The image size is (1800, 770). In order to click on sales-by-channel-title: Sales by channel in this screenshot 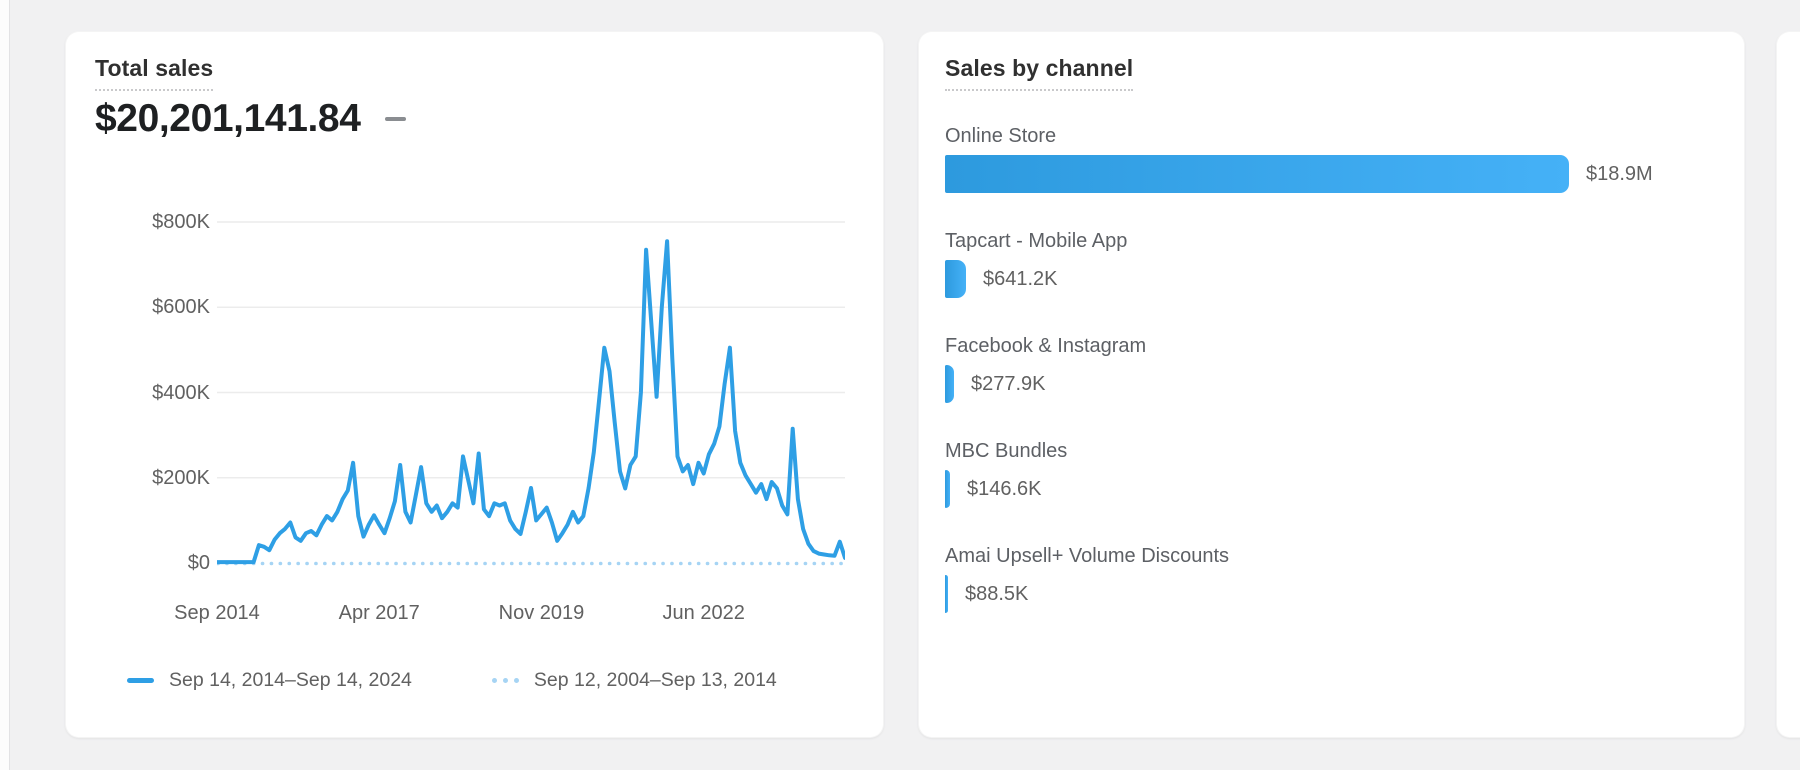, I will do `click(1039, 73)`.